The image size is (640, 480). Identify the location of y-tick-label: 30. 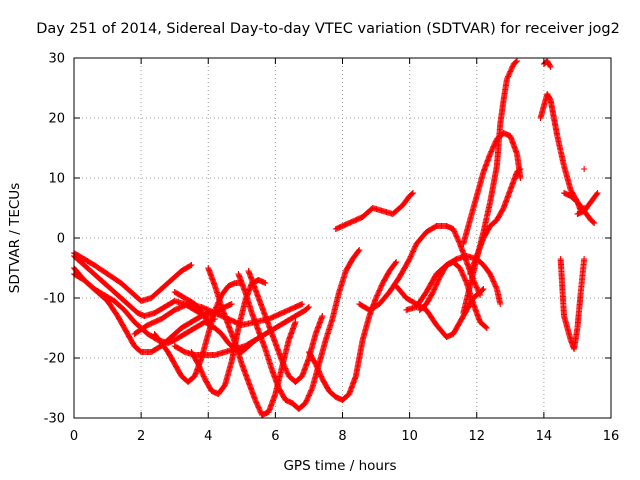
(56, 59).